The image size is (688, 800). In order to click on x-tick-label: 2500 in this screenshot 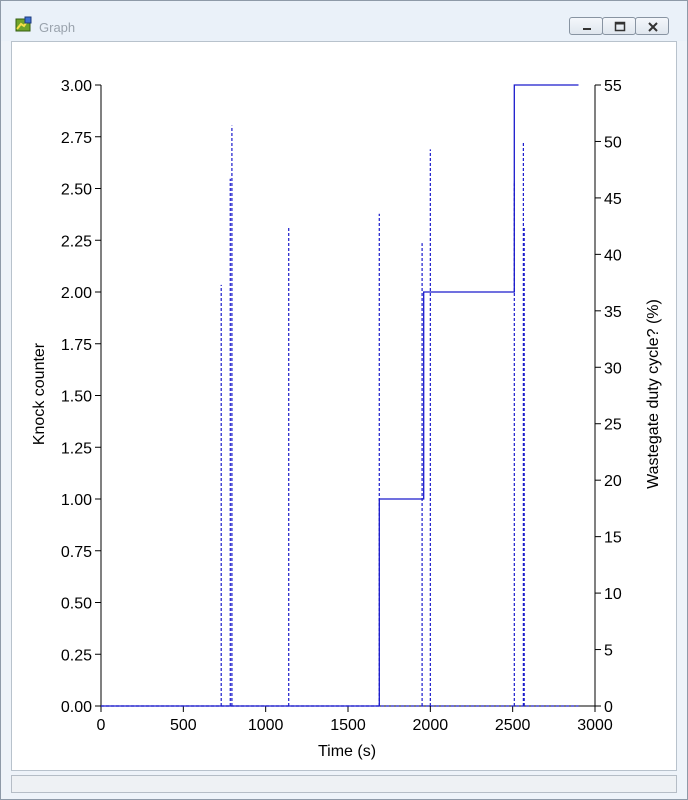, I will do `click(513, 725)`.